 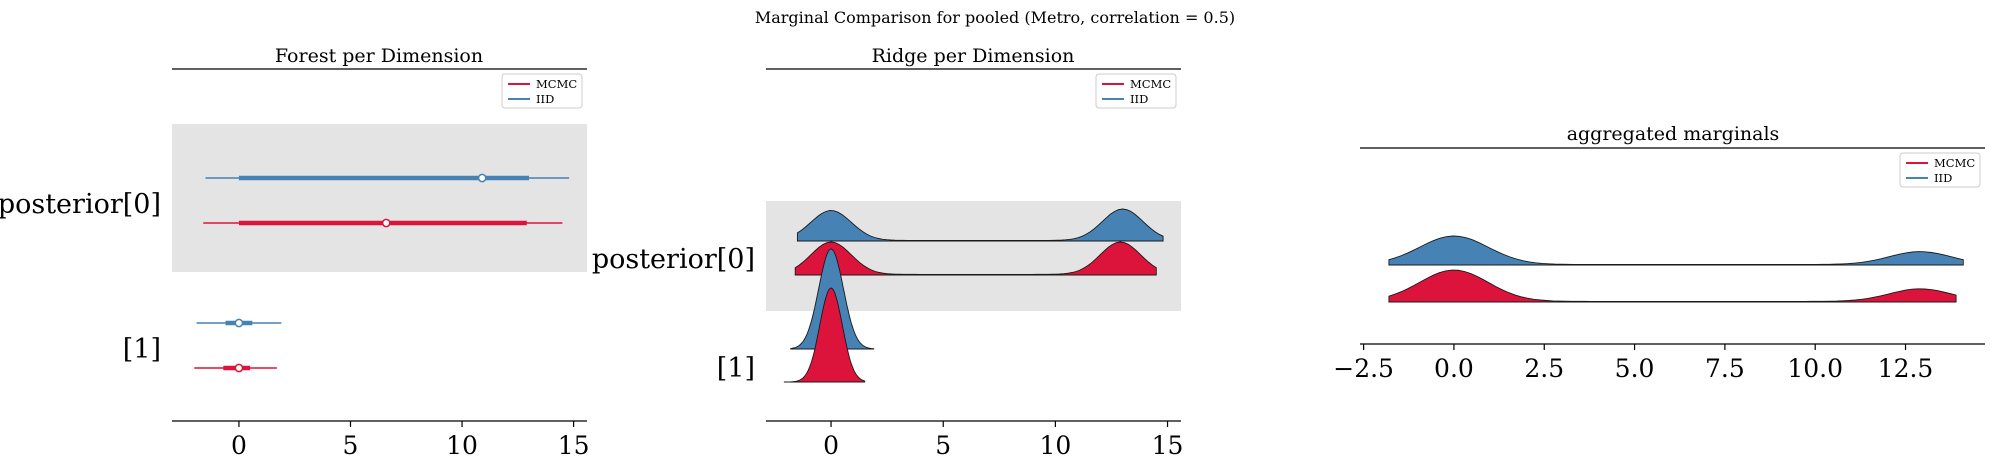 I want to click on aggregated-density-iid, so click(x=1676, y=250).